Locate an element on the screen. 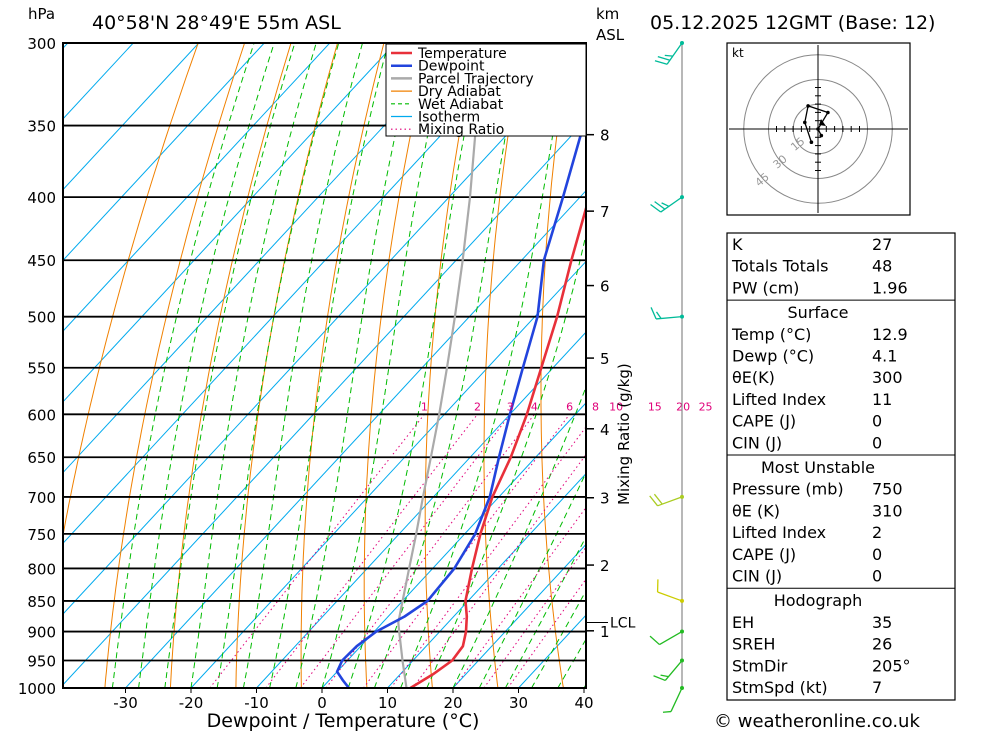  mixing-ratio-label: 2 is located at coordinates (477, 406).